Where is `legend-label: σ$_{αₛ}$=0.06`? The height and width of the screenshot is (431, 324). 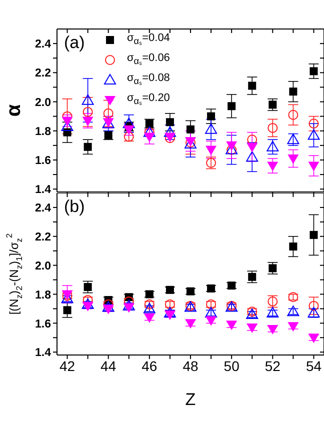 legend-label: σ$_{αₛ}$=0.06 is located at coordinates (148, 60).